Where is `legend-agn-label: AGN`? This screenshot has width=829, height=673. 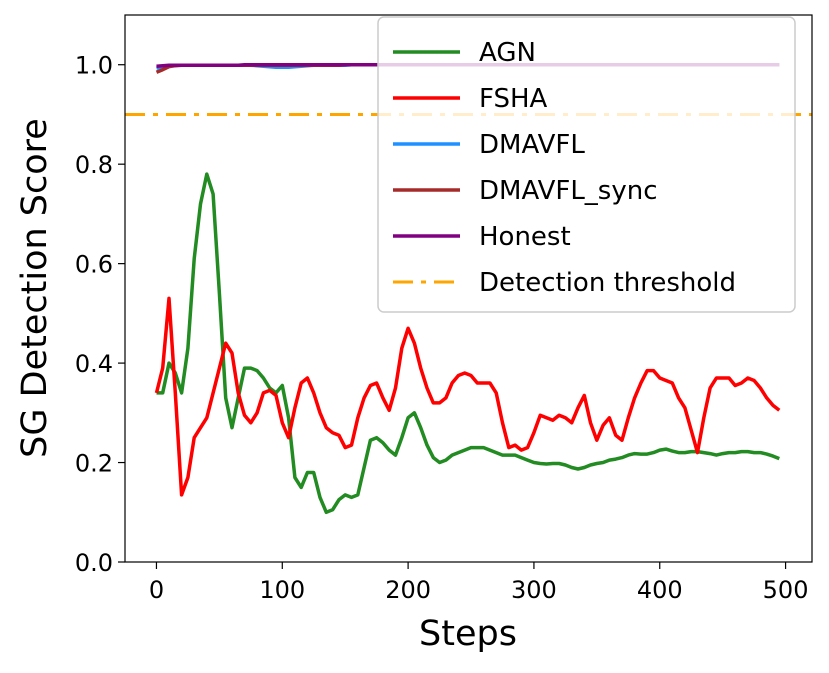 legend-agn-label: AGN is located at coordinates (507, 53).